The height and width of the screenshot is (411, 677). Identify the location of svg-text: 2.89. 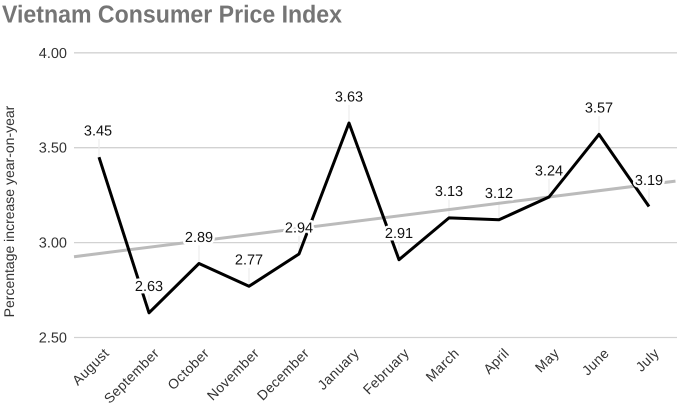
(199, 238).